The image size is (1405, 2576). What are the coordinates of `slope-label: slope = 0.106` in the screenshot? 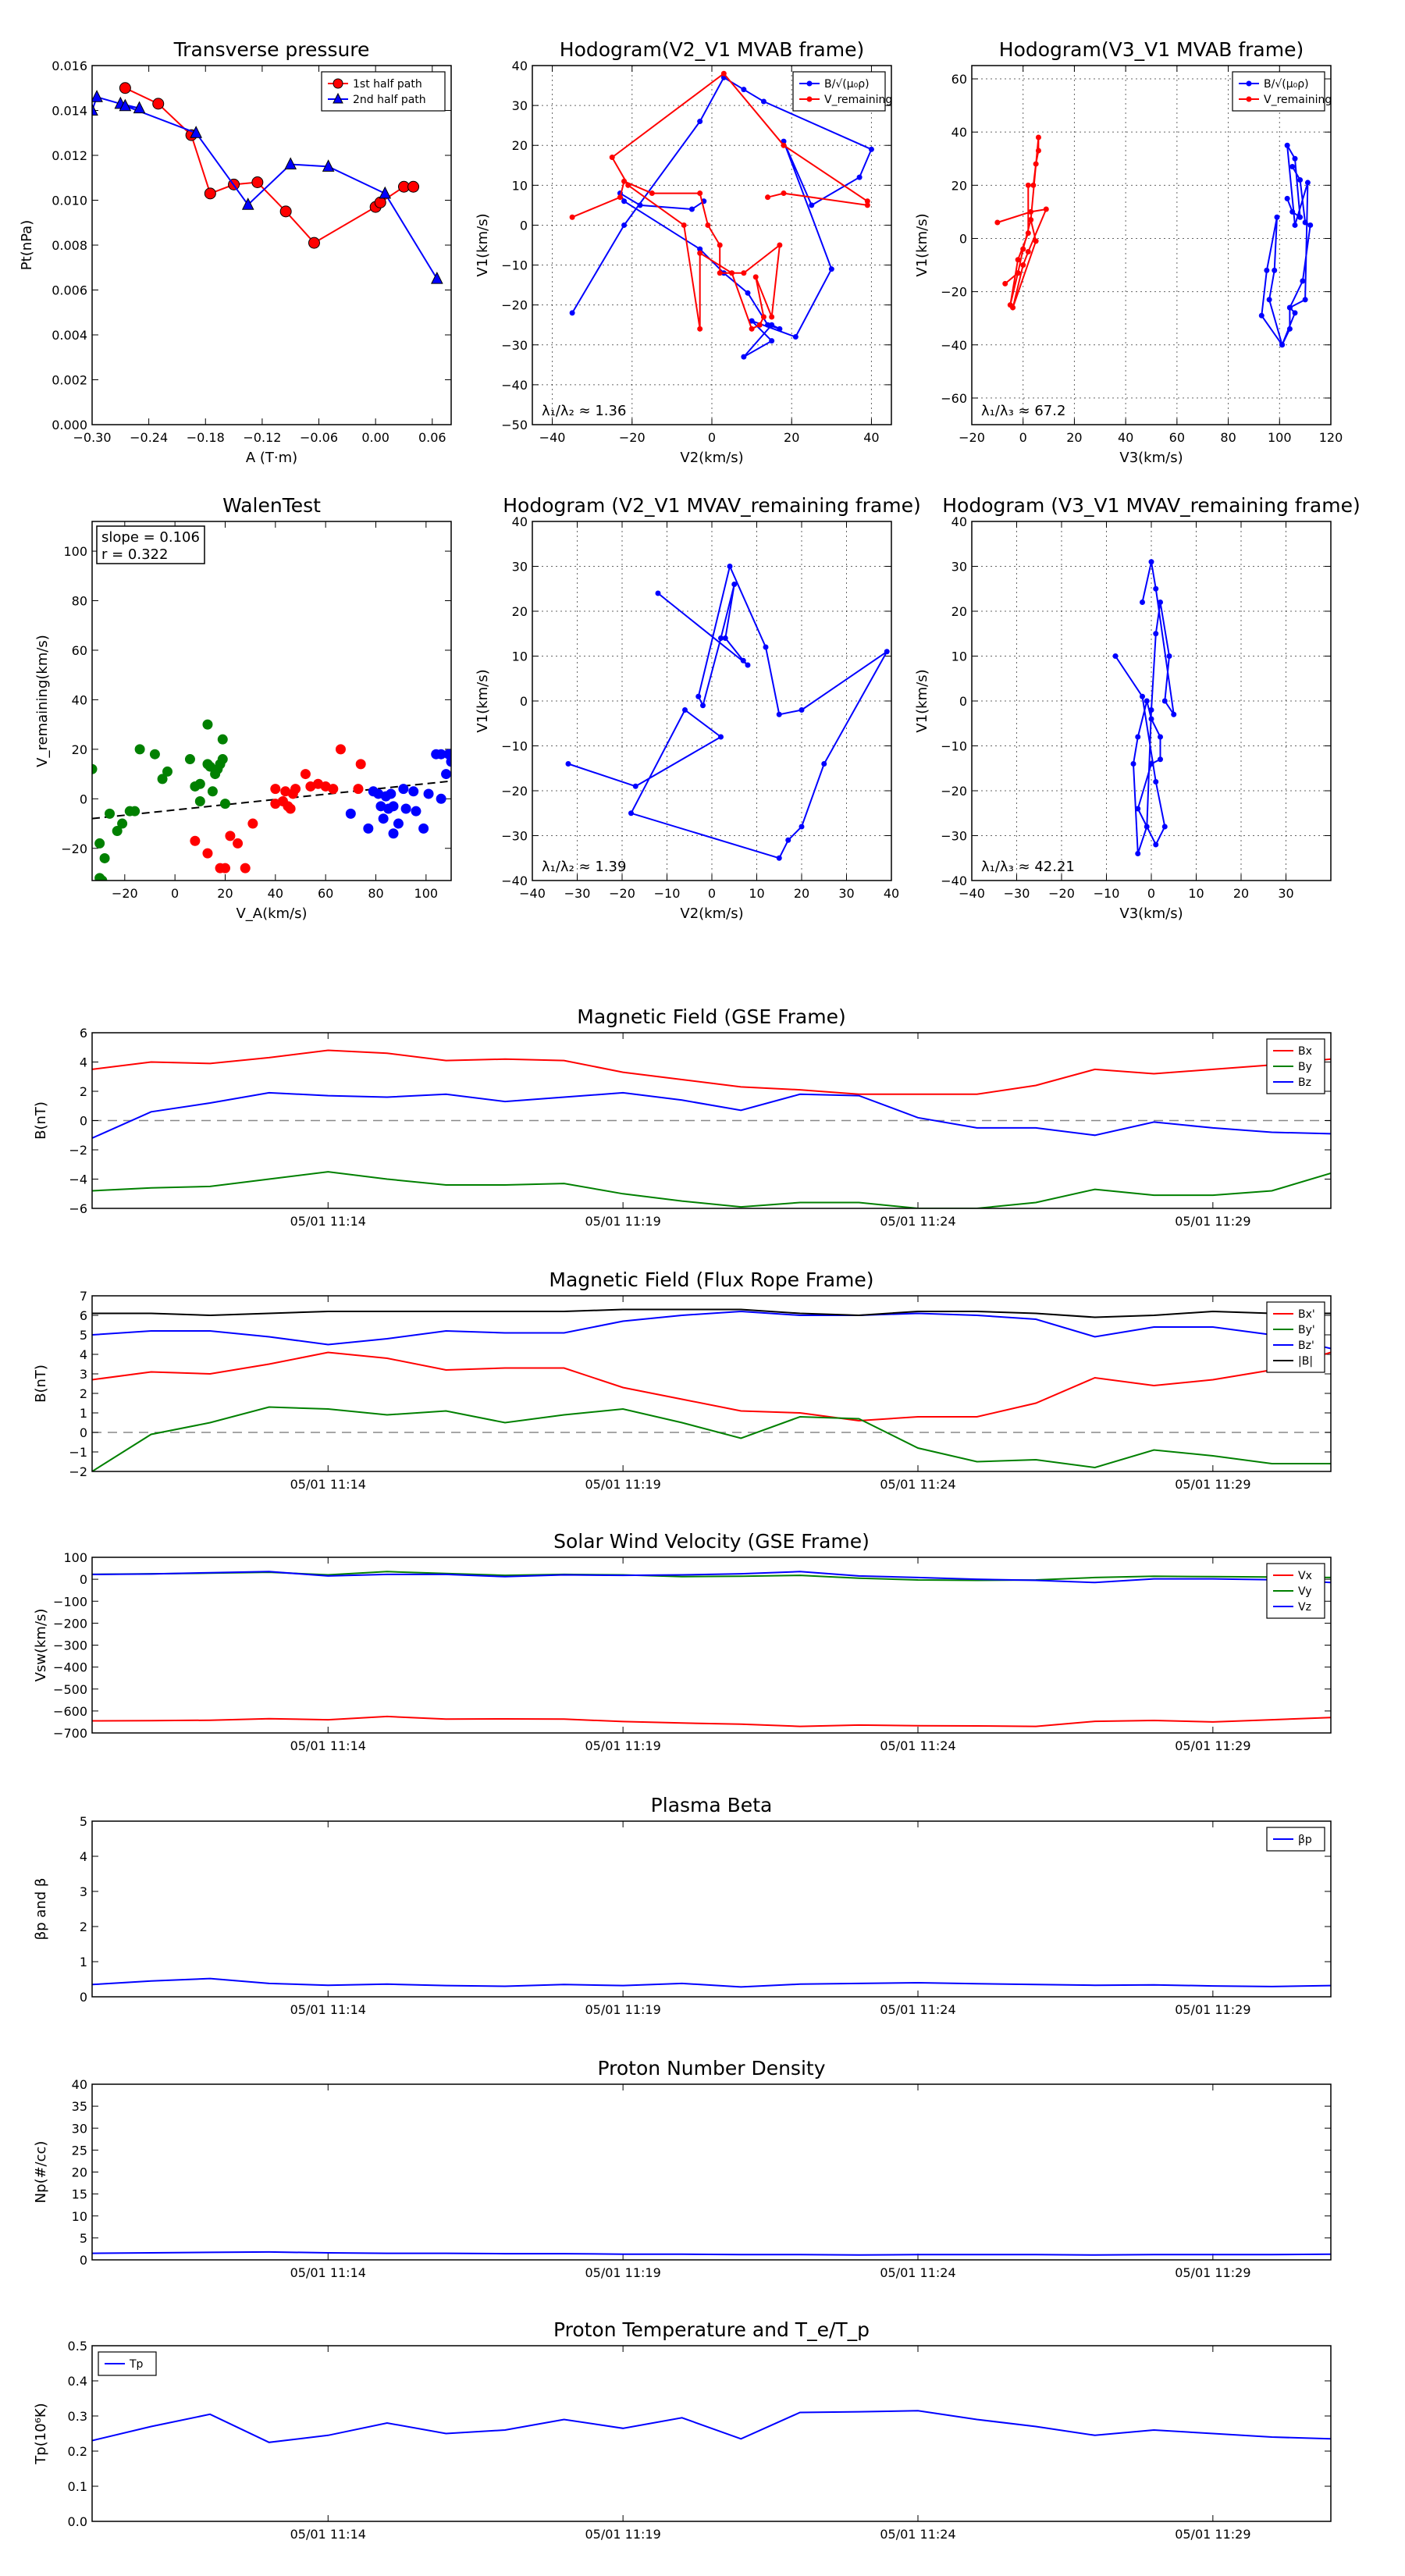 It's located at (151, 537).